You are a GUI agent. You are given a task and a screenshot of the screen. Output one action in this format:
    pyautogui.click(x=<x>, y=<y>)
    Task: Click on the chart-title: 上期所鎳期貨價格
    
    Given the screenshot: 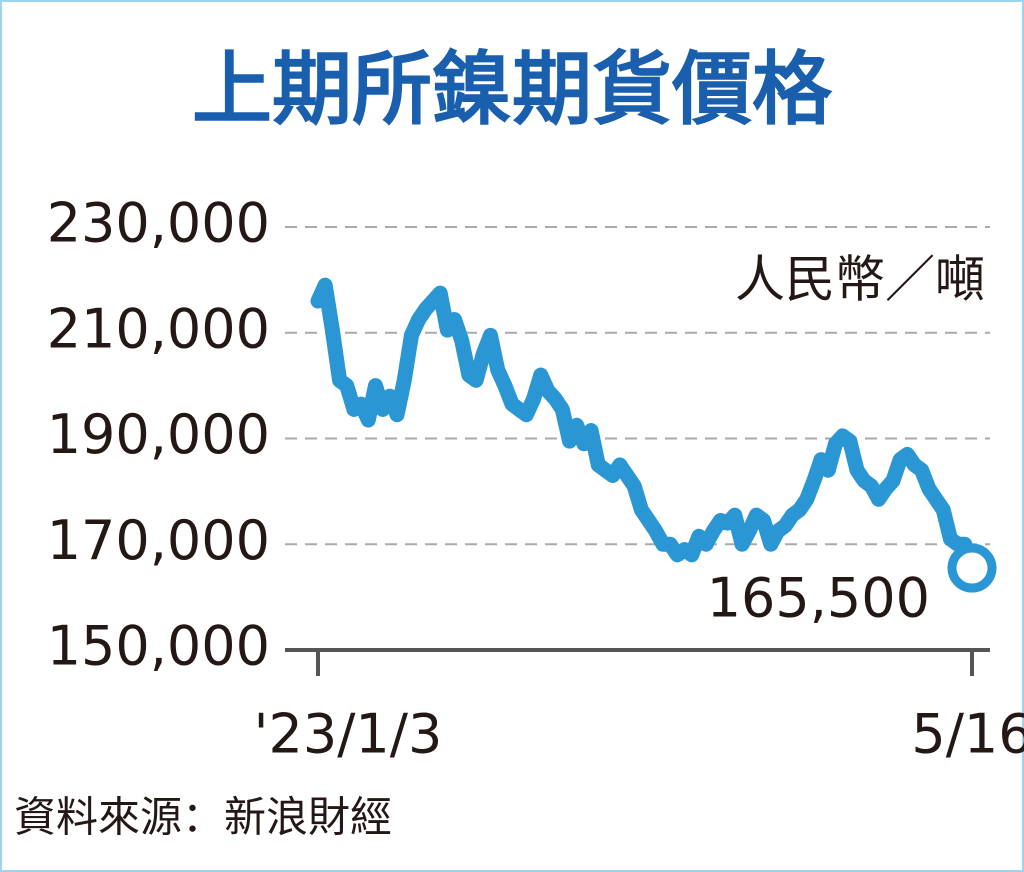 What is the action you would take?
    pyautogui.click(x=512, y=89)
    